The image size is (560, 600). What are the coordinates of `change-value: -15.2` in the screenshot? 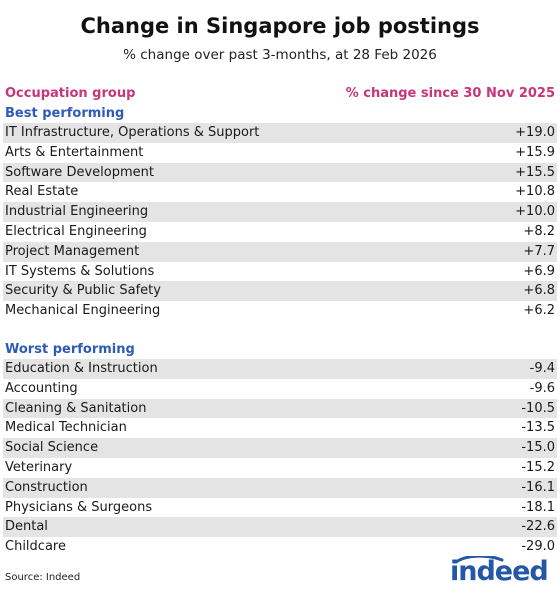 It's located at (538, 467).